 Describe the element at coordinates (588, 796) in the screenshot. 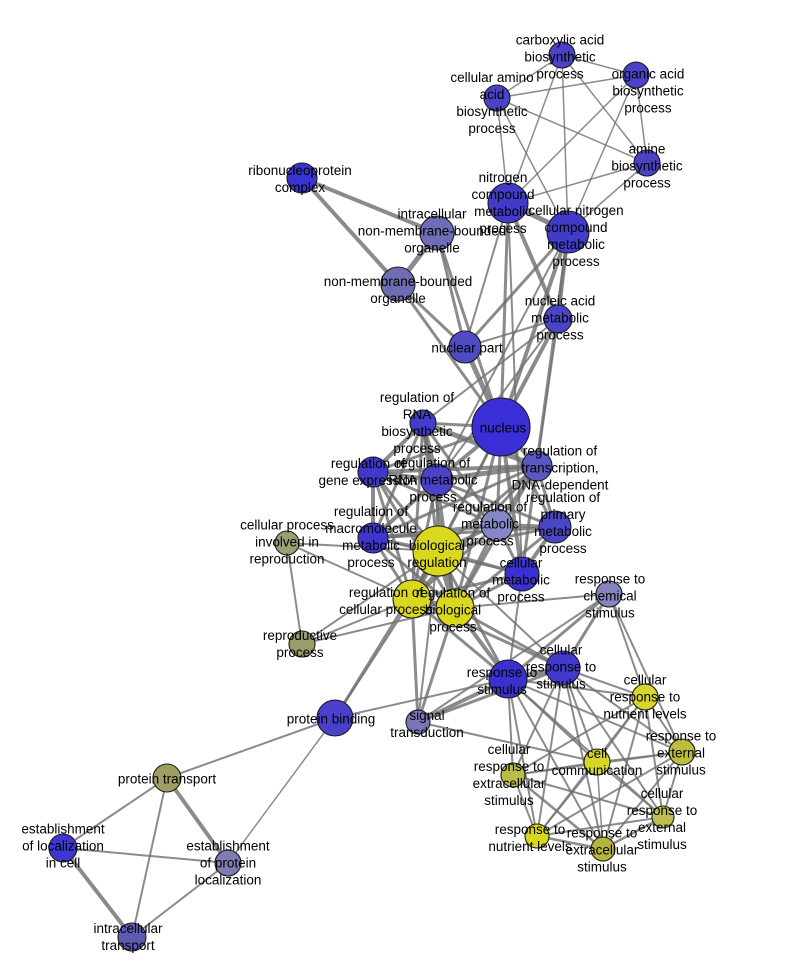

I see `edge-cres-crex` at that location.